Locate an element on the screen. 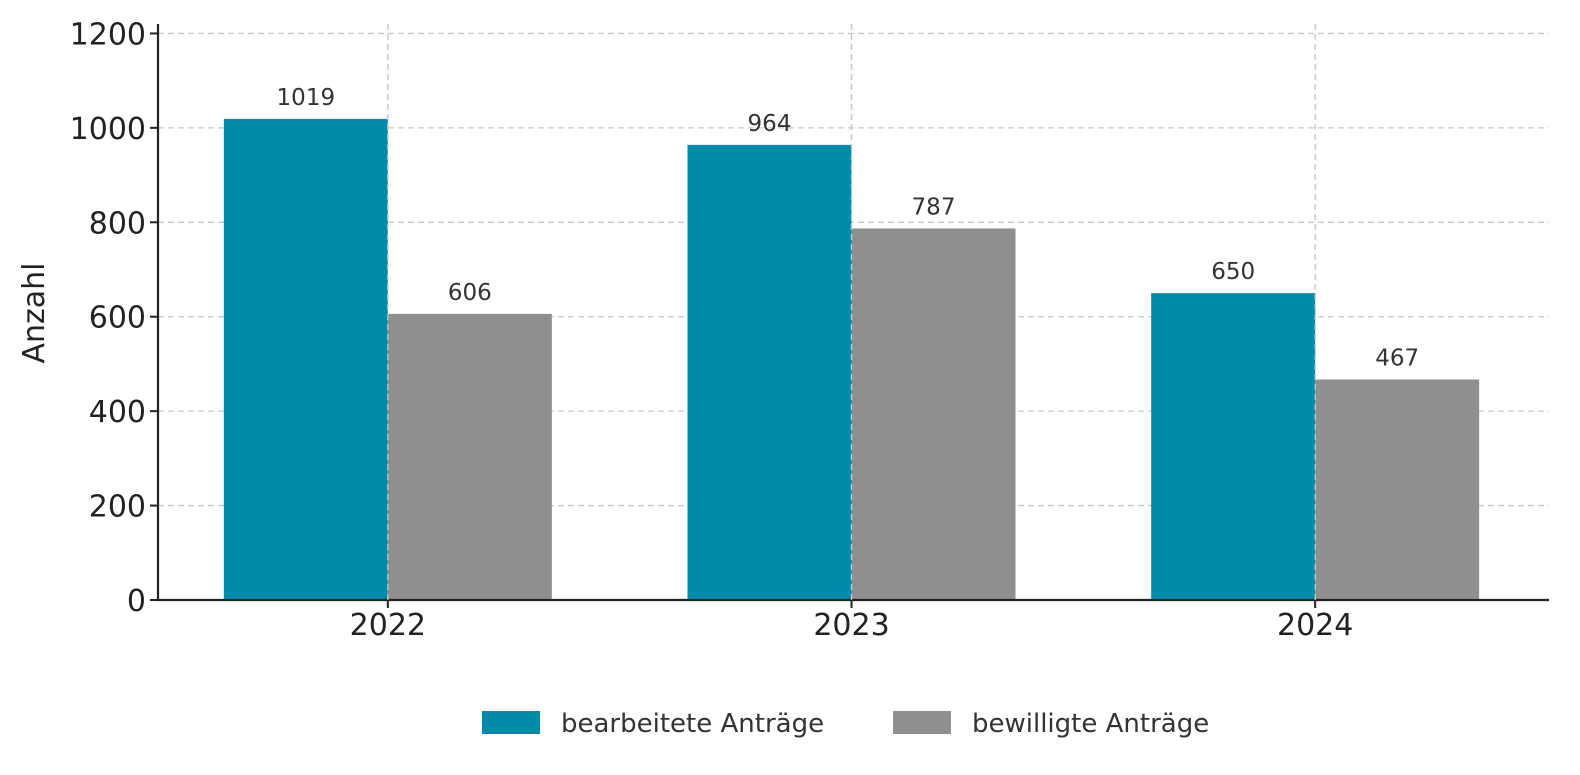 This screenshot has height=775, width=1580. y-tick-label: 400 is located at coordinates (117, 412).